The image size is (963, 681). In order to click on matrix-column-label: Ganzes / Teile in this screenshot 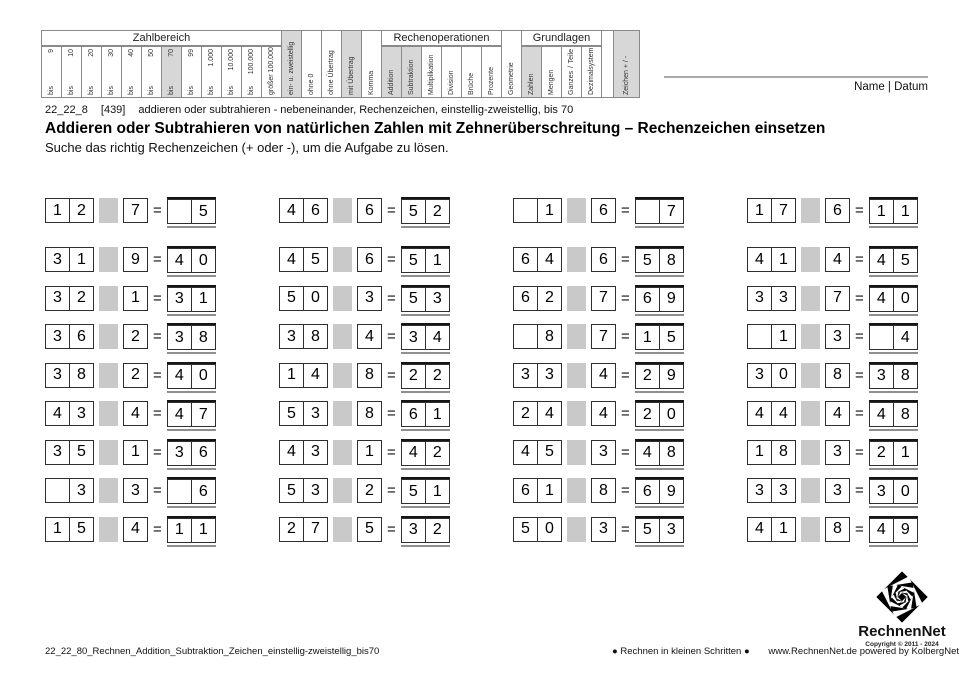, I will do `click(571, 72)`.